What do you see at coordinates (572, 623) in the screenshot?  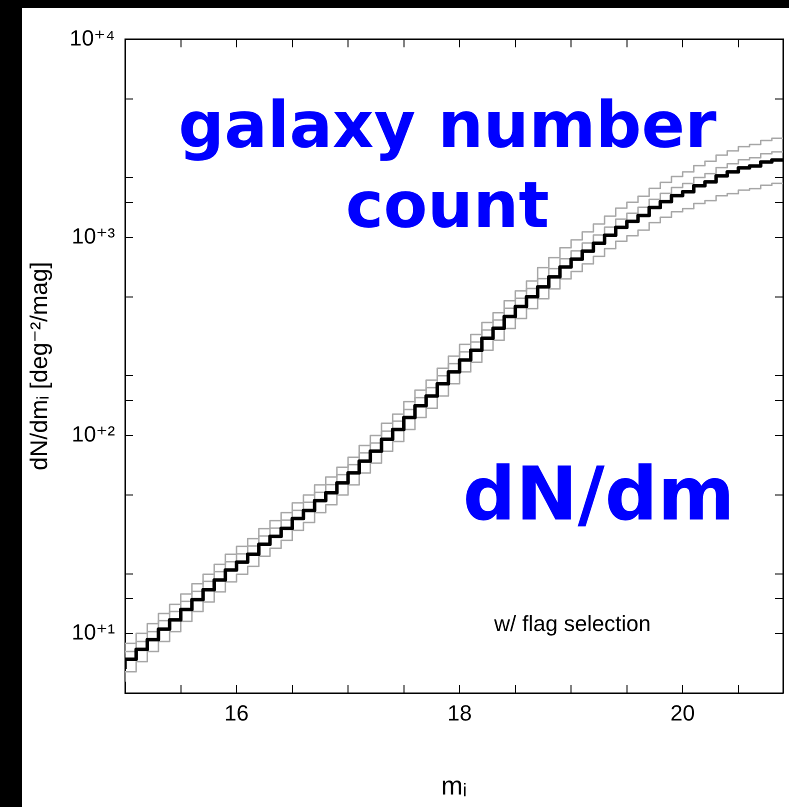 I see `annotation: w/ flag selection` at bounding box center [572, 623].